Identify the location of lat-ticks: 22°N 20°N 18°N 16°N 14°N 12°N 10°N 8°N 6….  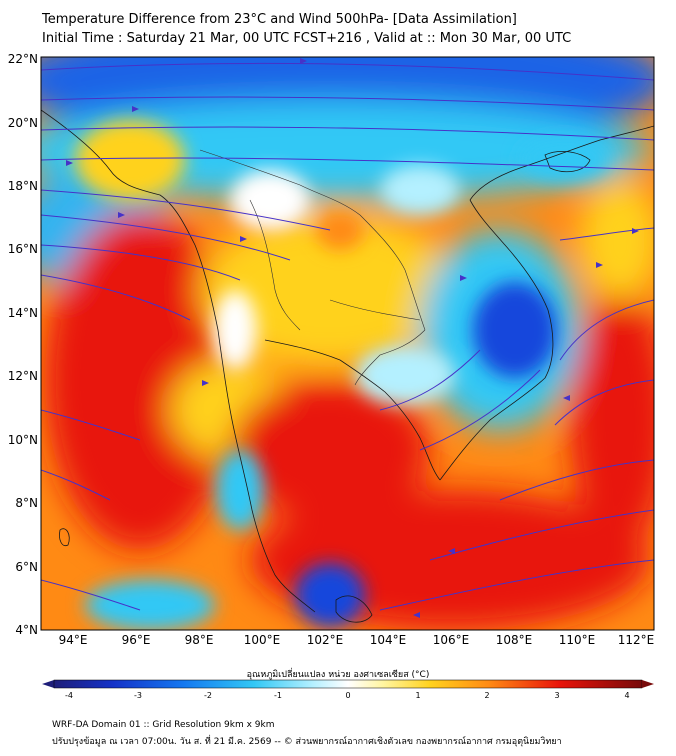
(23, 344).